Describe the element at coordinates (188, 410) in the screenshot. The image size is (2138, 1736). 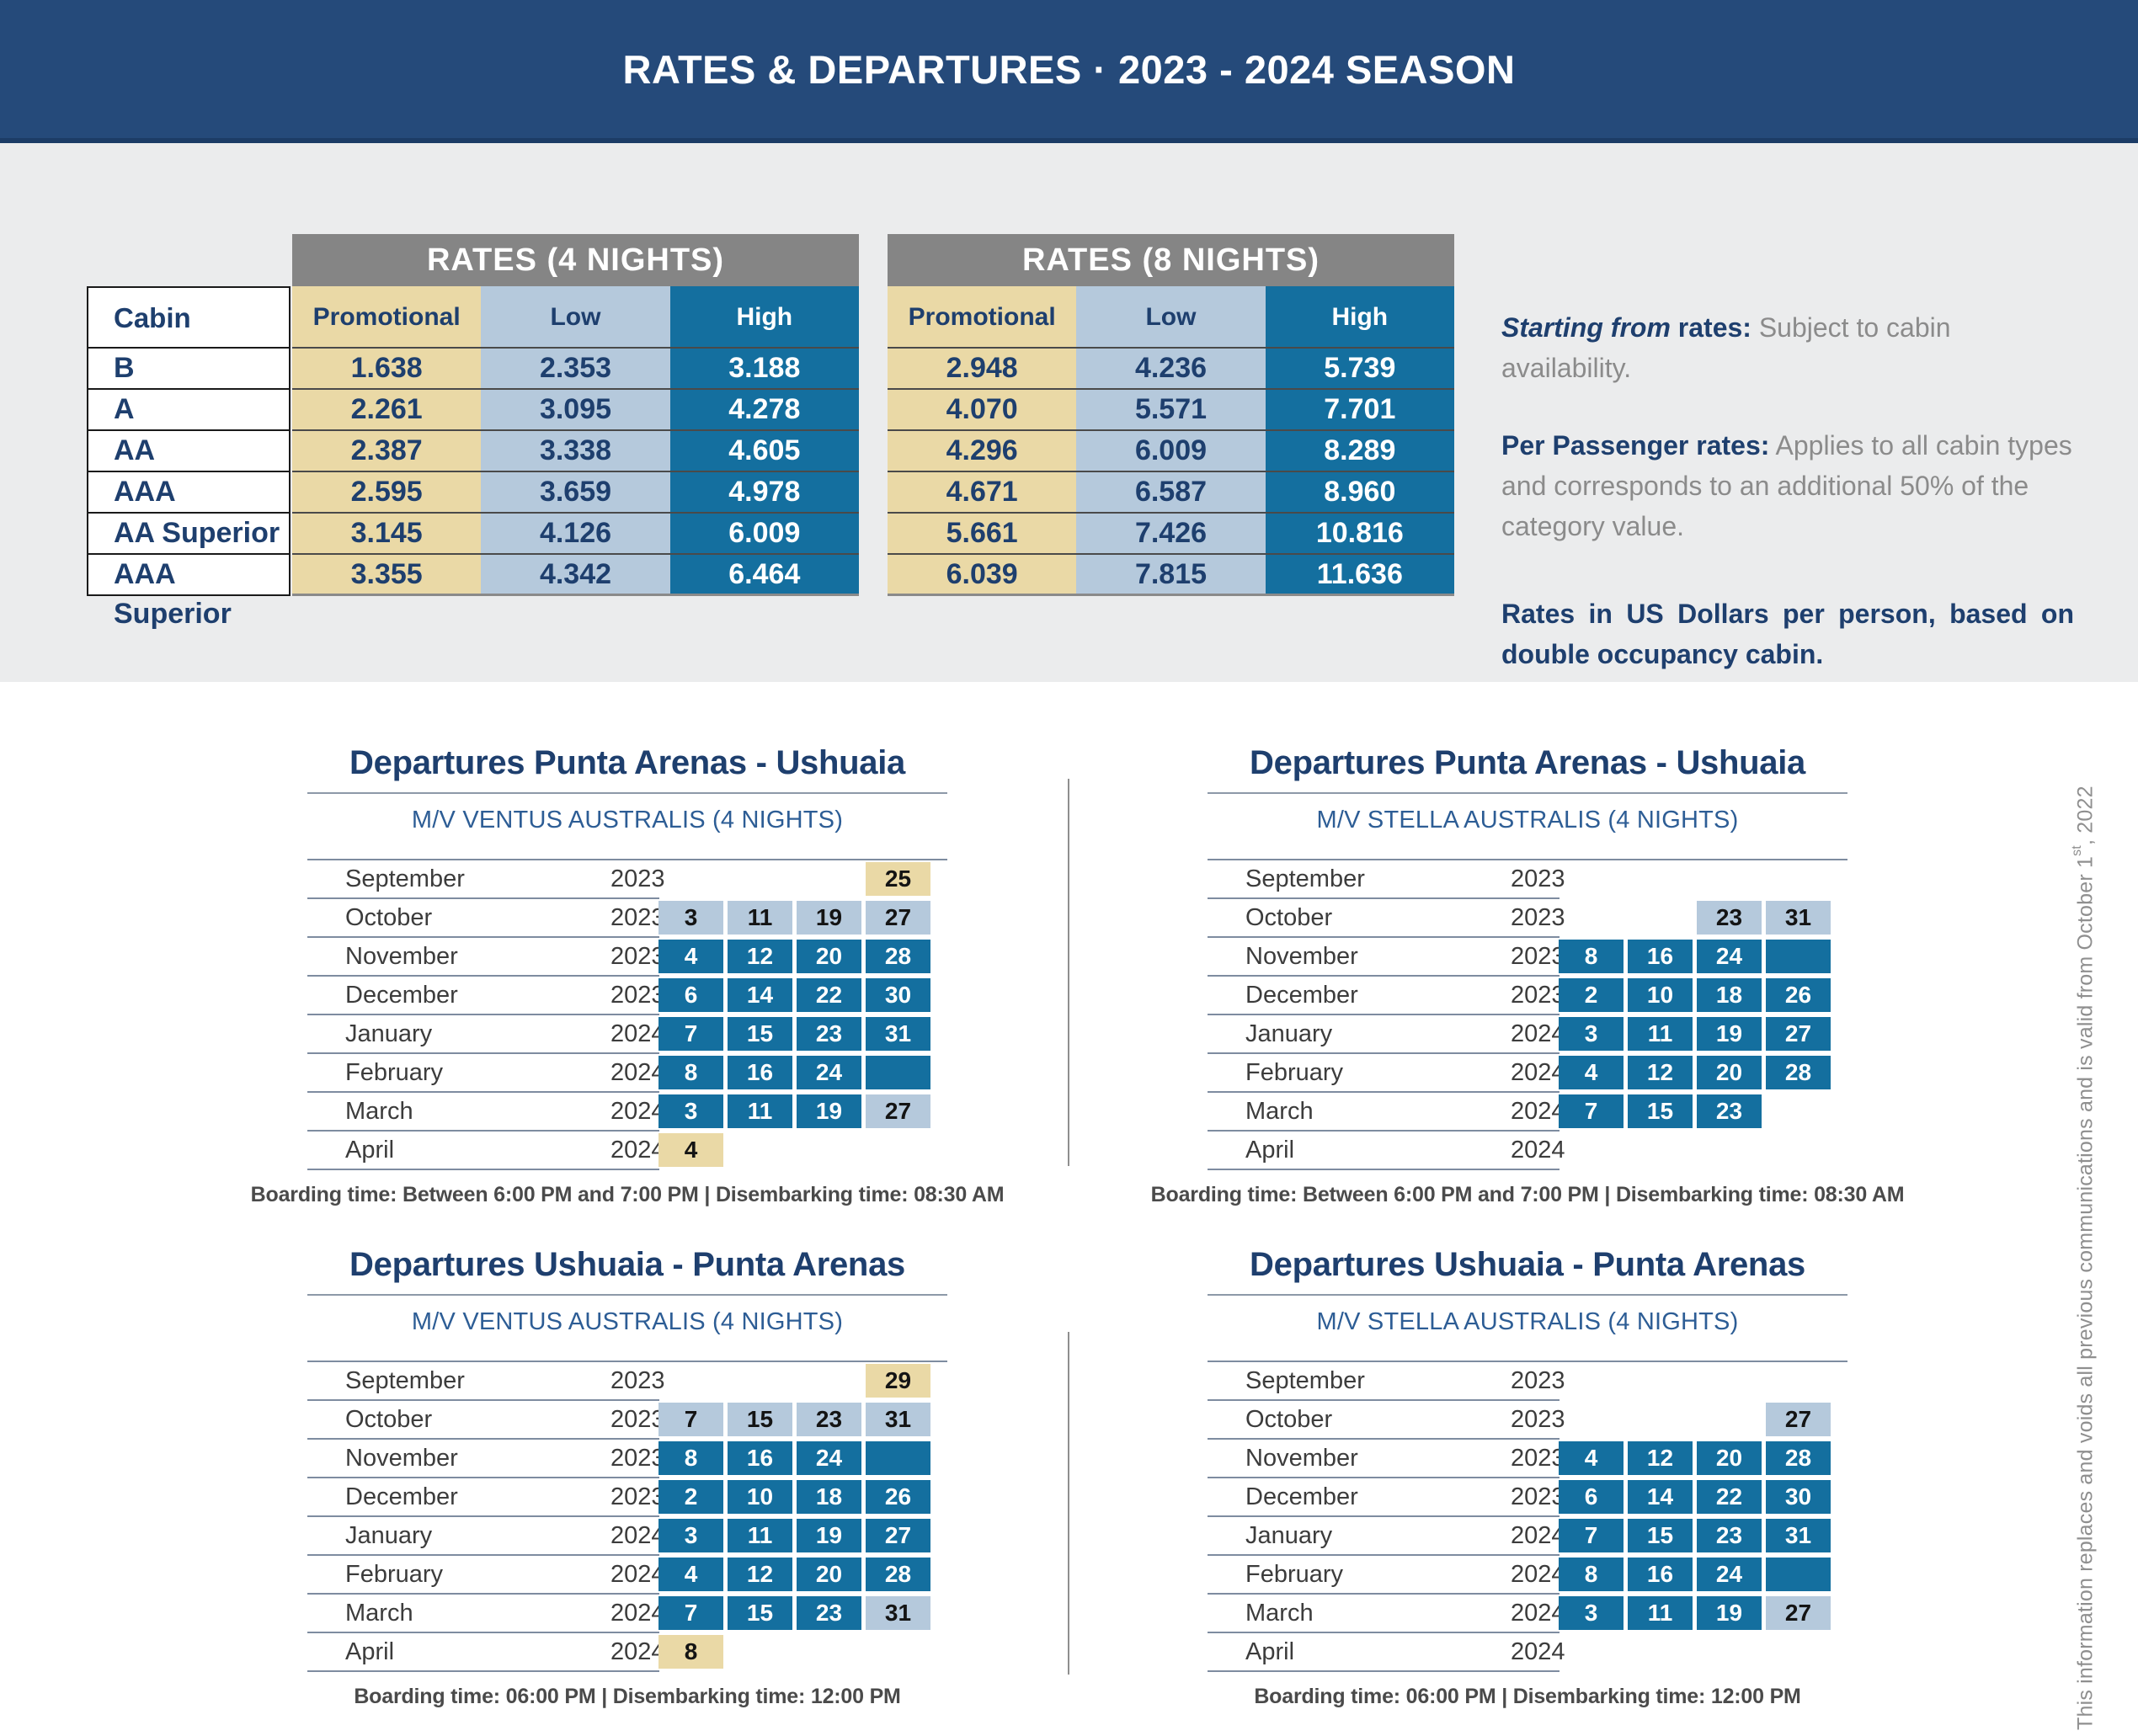
I see `cabin-label: A` at that location.